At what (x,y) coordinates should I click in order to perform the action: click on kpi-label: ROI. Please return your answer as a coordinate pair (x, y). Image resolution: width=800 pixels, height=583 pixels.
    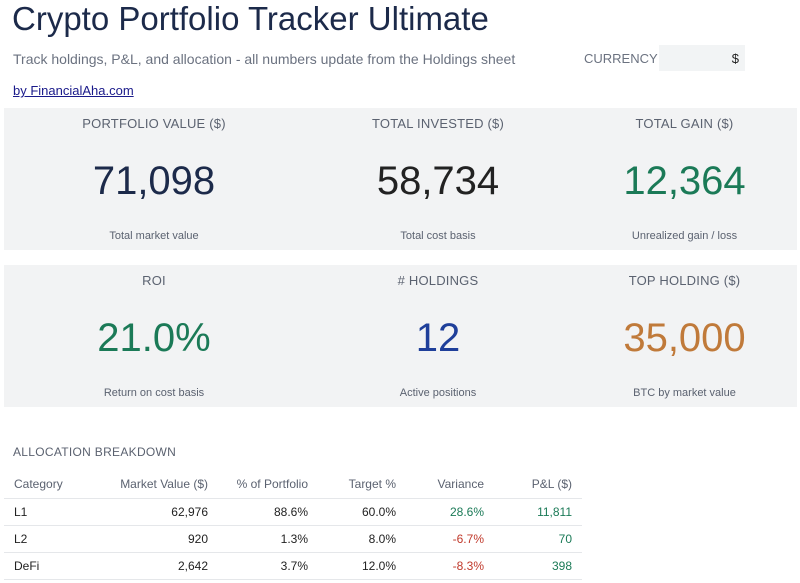
    Looking at the image, I should click on (154, 280).